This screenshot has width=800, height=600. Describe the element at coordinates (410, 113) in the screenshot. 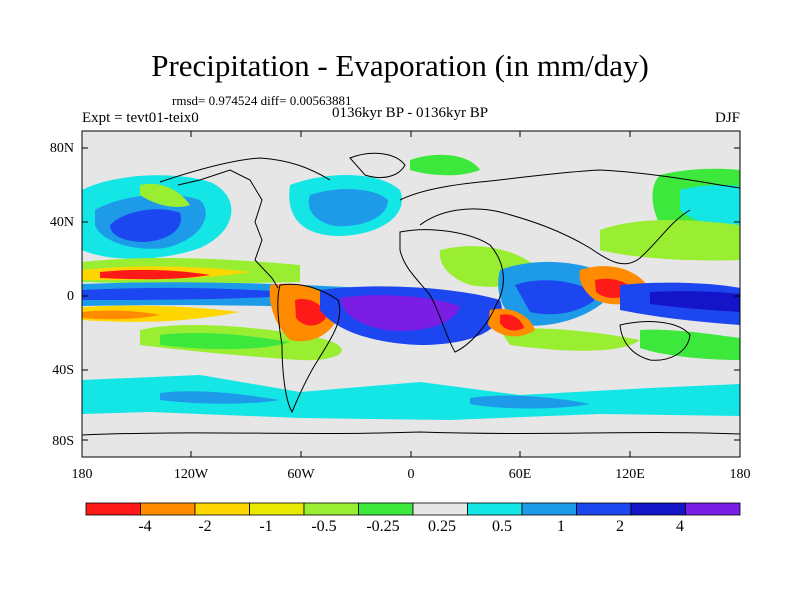

I see `period-subtitle: 0136kyr BP - 0136kyr BP` at that location.